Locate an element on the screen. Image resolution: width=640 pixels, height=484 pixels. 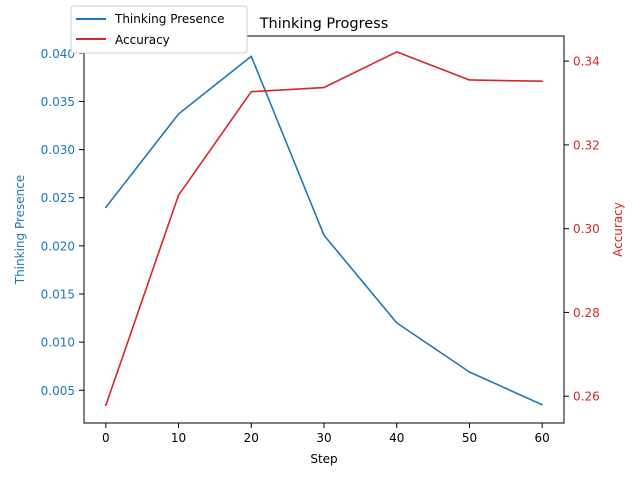
y-right-tick-label: 0.32 is located at coordinates (586, 145).